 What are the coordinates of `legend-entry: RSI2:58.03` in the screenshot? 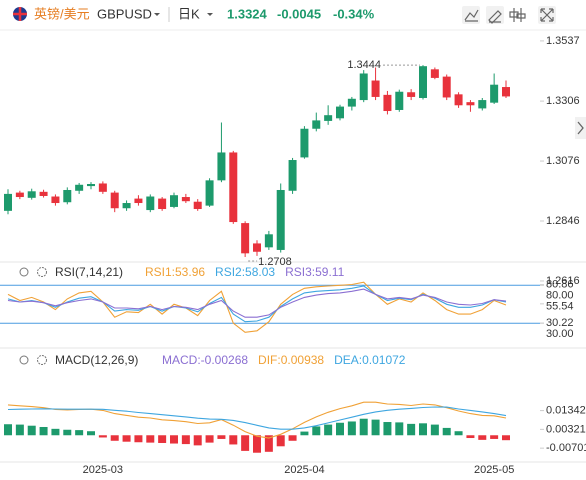 It's located at (245, 272).